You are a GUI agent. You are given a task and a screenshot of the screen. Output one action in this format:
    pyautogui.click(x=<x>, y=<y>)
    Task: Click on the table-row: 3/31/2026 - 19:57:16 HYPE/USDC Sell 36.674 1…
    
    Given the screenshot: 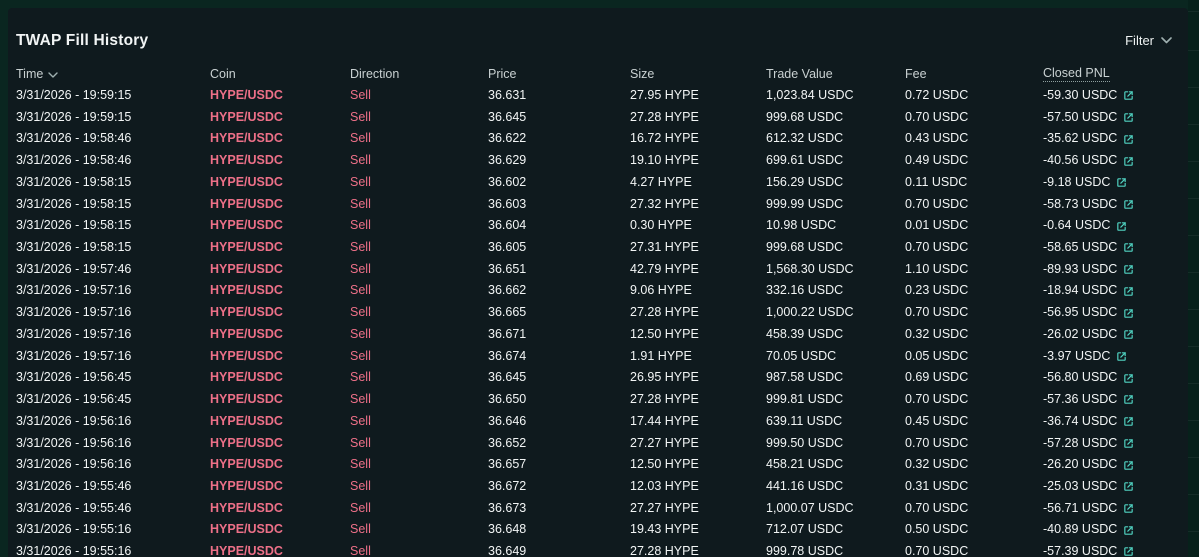 What is the action you would take?
    pyautogui.click(x=598, y=357)
    